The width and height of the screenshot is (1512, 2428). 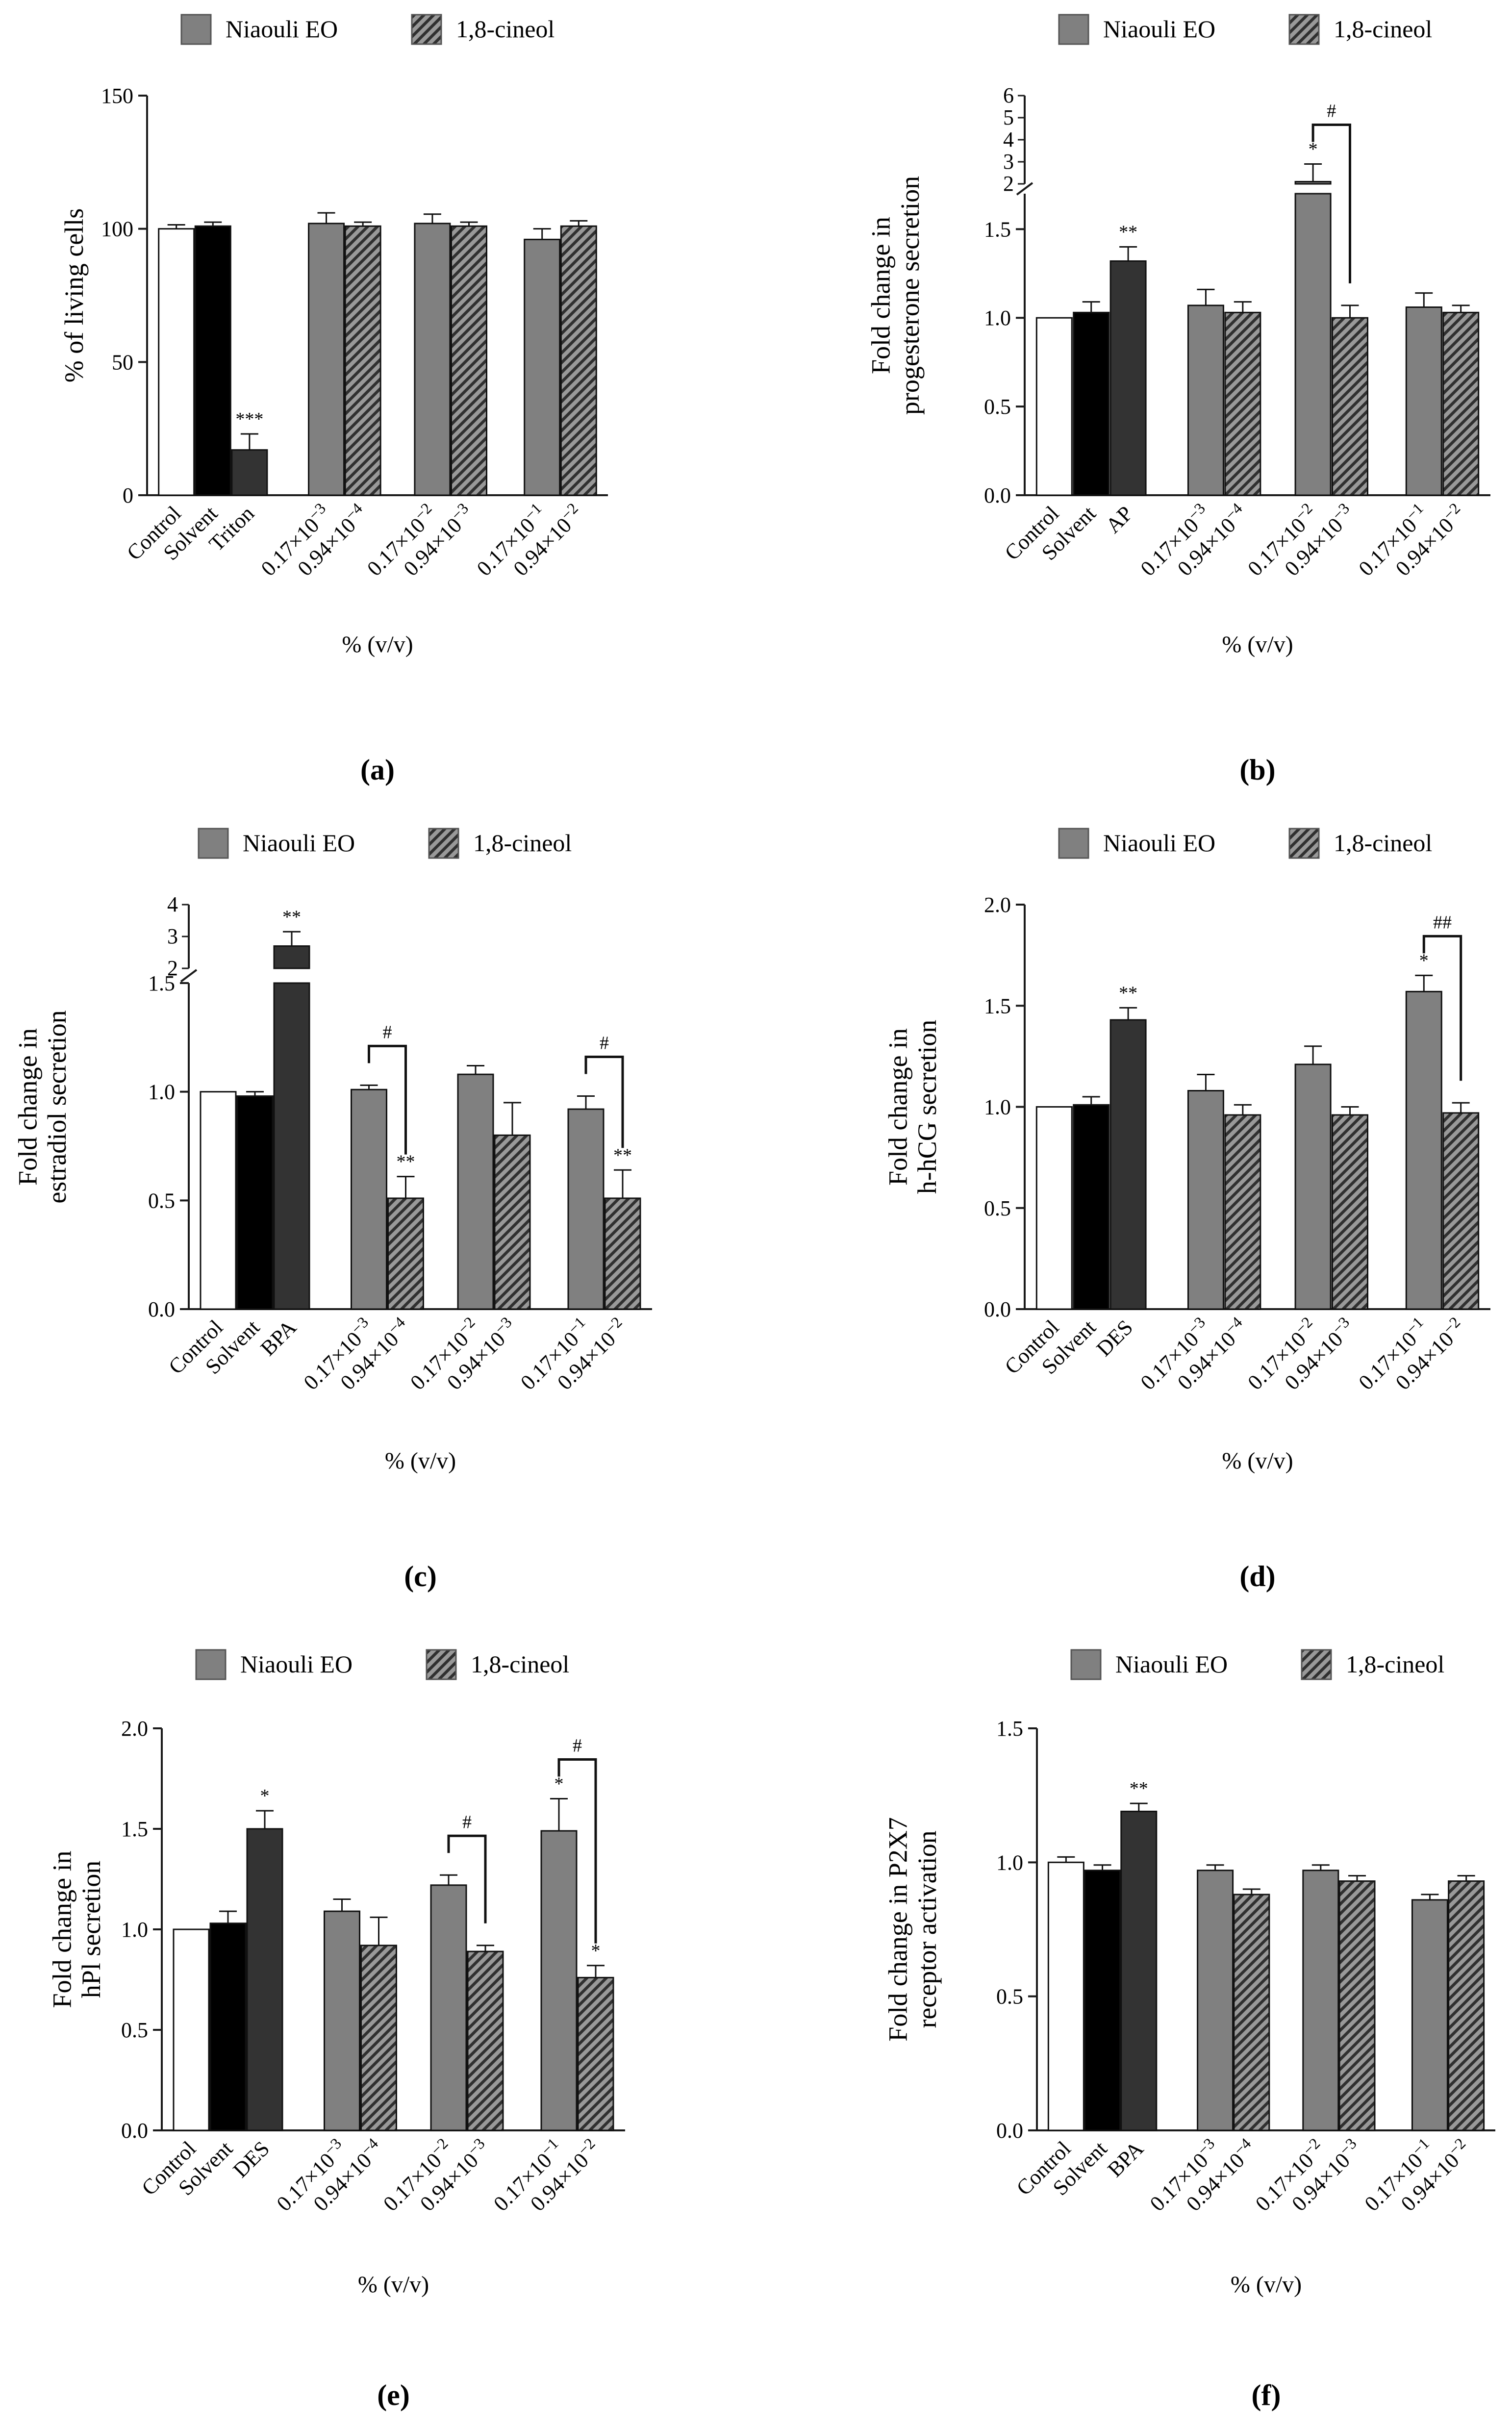 I want to click on bracket-label: #, so click(x=577, y=1746).